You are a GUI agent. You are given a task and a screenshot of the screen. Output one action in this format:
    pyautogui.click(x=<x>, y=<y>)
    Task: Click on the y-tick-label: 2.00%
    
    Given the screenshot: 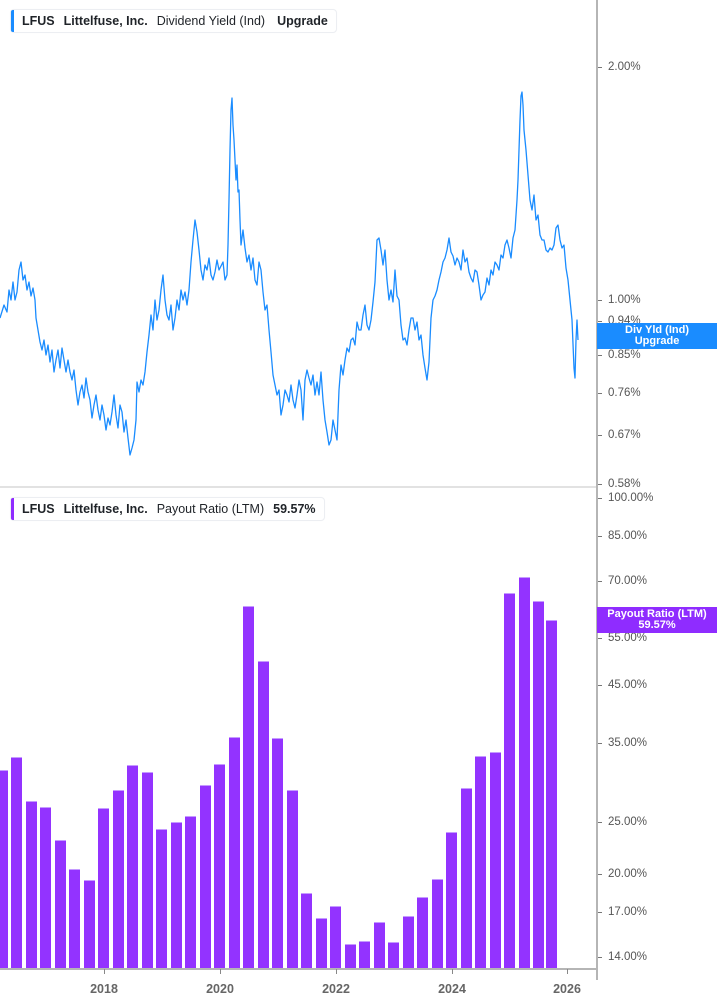 What is the action you would take?
    pyautogui.click(x=624, y=67)
    